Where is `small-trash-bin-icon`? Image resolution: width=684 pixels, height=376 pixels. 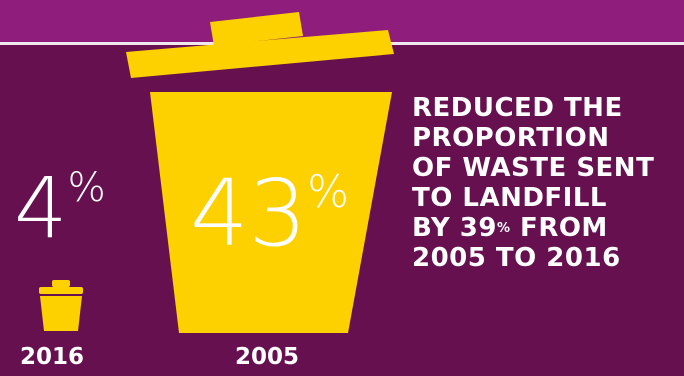 small-trash-bin-icon is located at coordinates (61, 305).